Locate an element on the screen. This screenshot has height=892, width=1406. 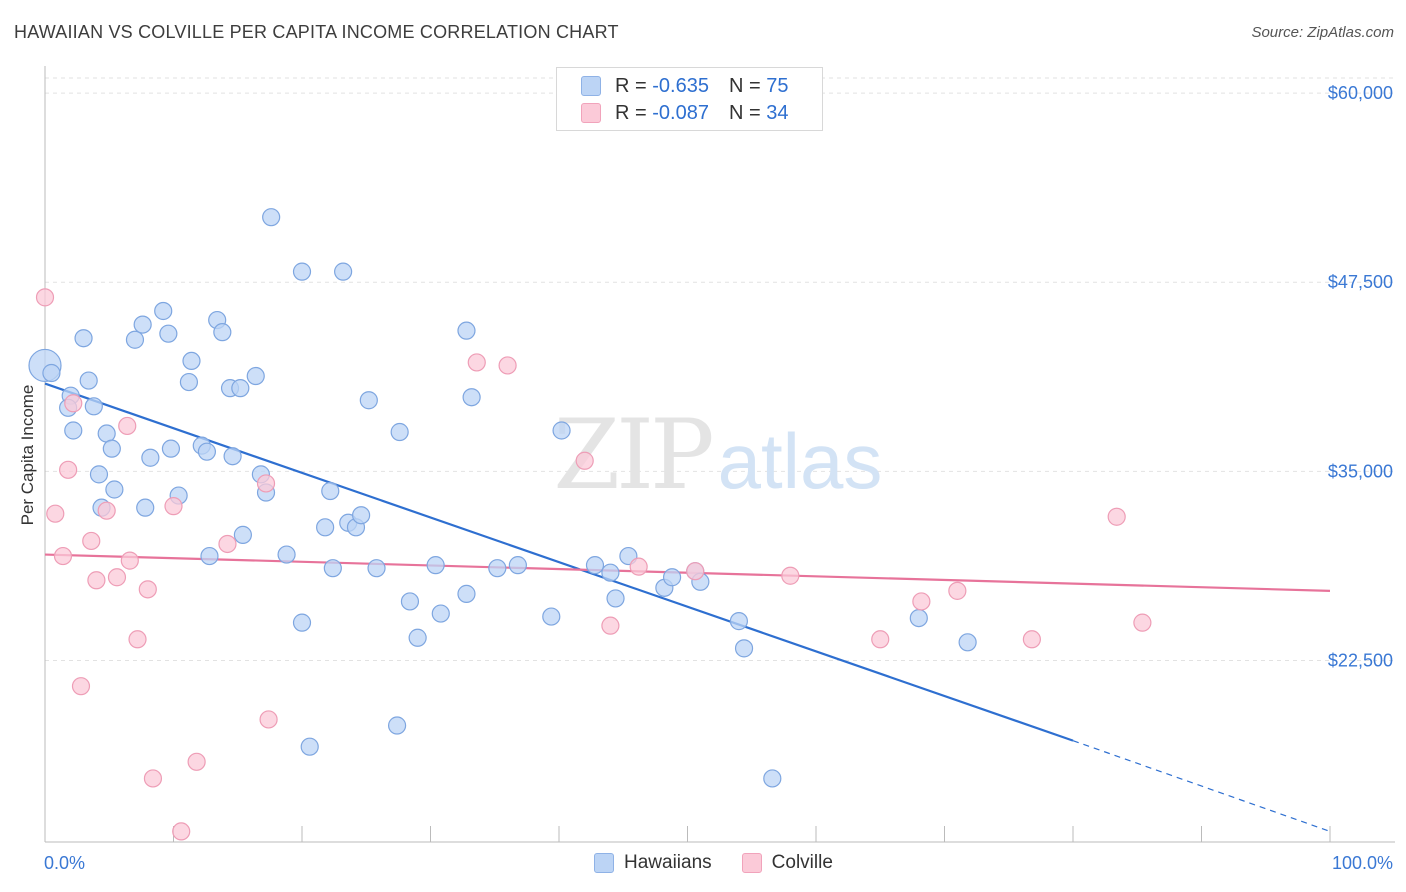
x-tick-label: 100.0% is located at coordinates (1362, 863).